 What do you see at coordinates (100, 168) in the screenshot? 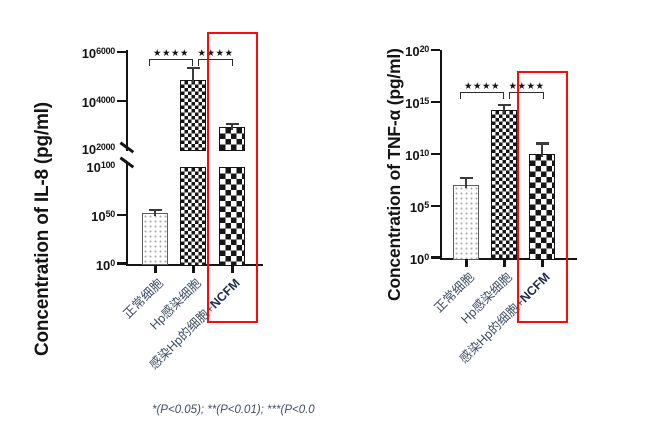
I see `y-tick-label: 10100` at bounding box center [100, 168].